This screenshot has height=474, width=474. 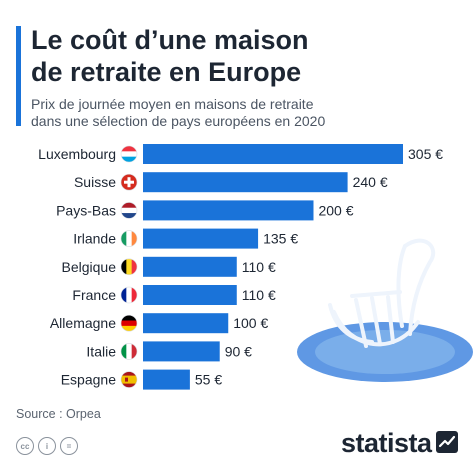 What do you see at coordinates (228, 210) in the screenshot?
I see `bar-pays-bas` at bounding box center [228, 210].